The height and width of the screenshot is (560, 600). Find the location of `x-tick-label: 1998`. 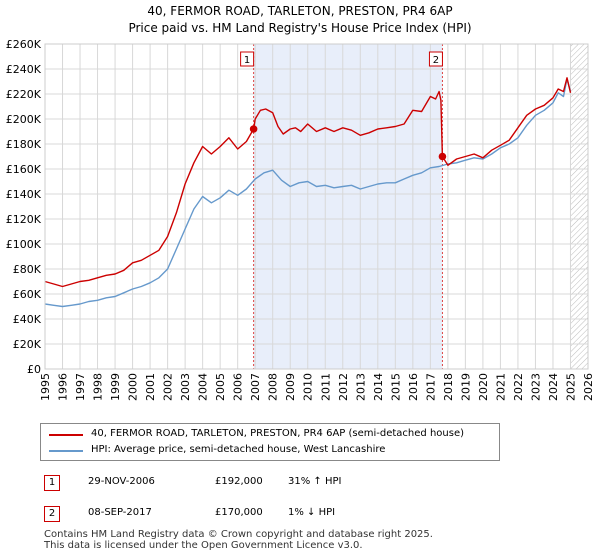

x-tick-label: 1998 is located at coordinates (98, 387).